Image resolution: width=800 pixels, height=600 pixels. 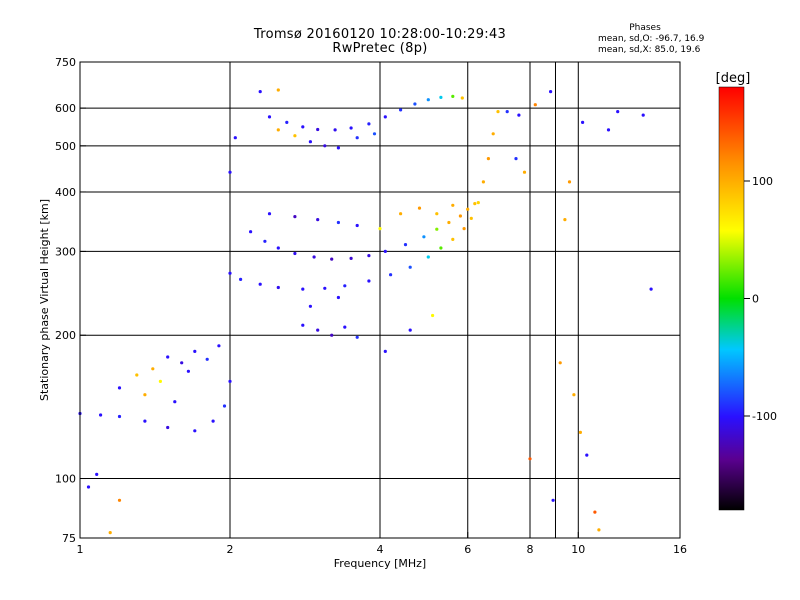 I want to click on colorbar-label: [deg], so click(x=733, y=78).